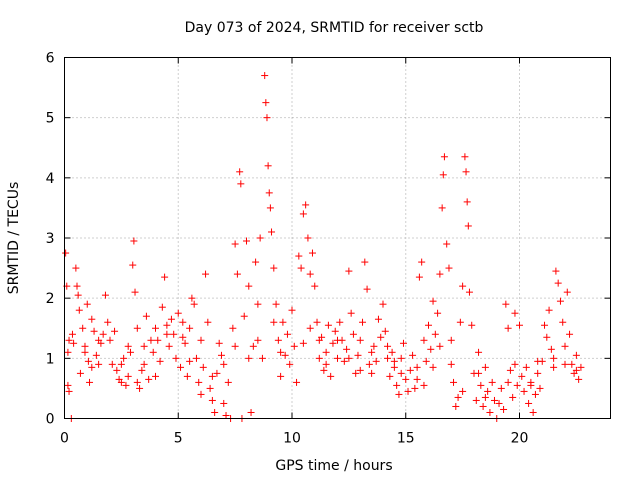 The width and height of the screenshot is (640, 480). I want to click on y-tick-label: 4, so click(50, 179).